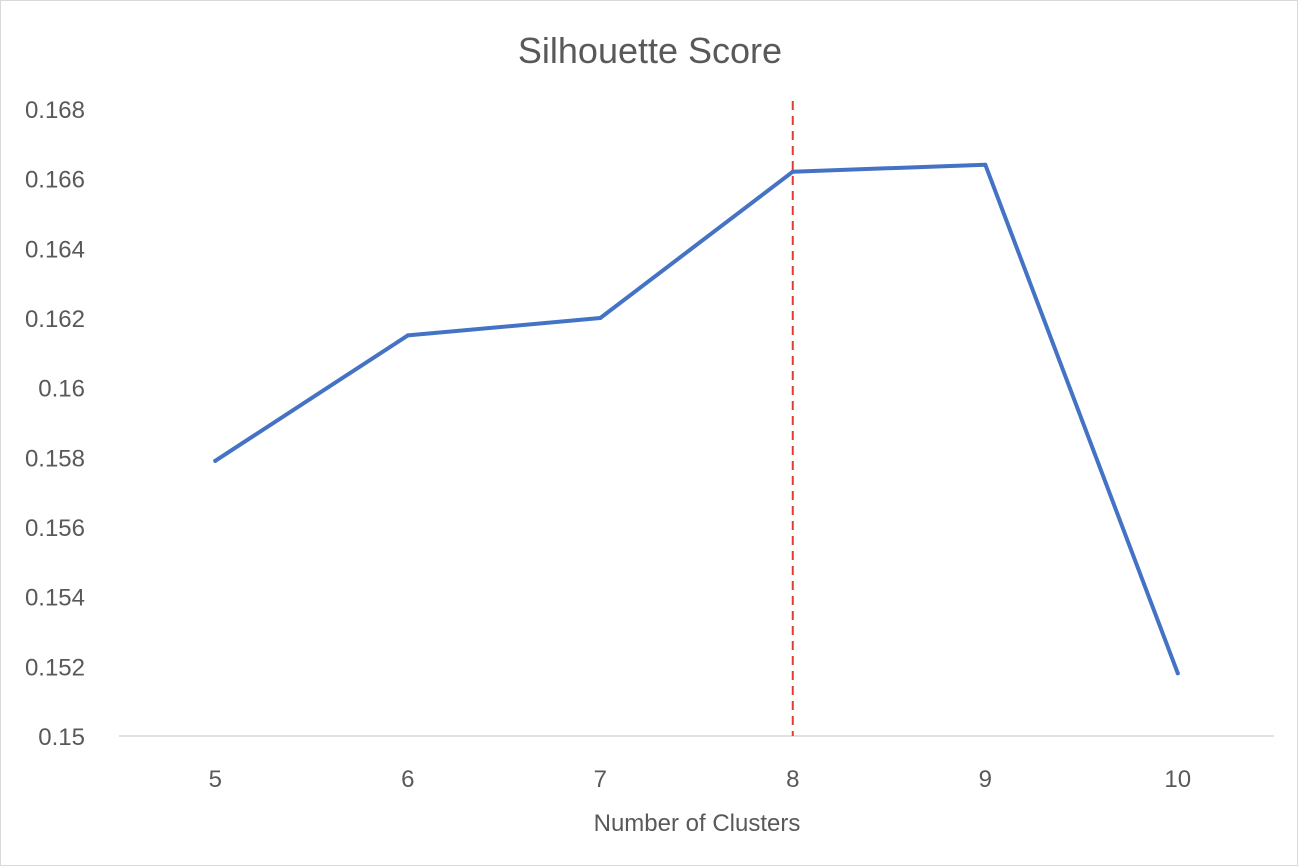 The width and height of the screenshot is (1298, 867). I want to click on y-tick-label: 0.158, so click(55, 458).